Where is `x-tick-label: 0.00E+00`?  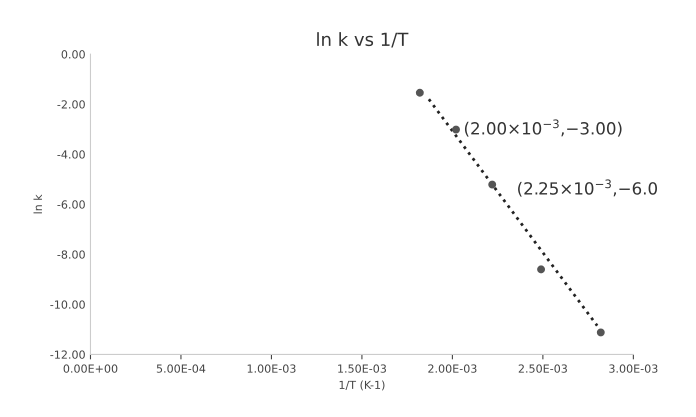
x-tick-label: 0.00E+00 is located at coordinates (91, 368).